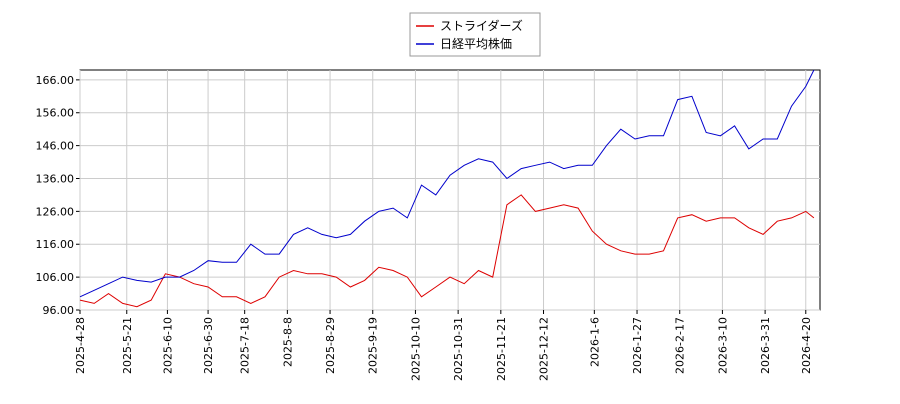 Image resolution: width=900 pixels, height=404 pixels. Describe the element at coordinates (55, 178) in the screenshot. I see `y-tick-label: 136.00` at that location.